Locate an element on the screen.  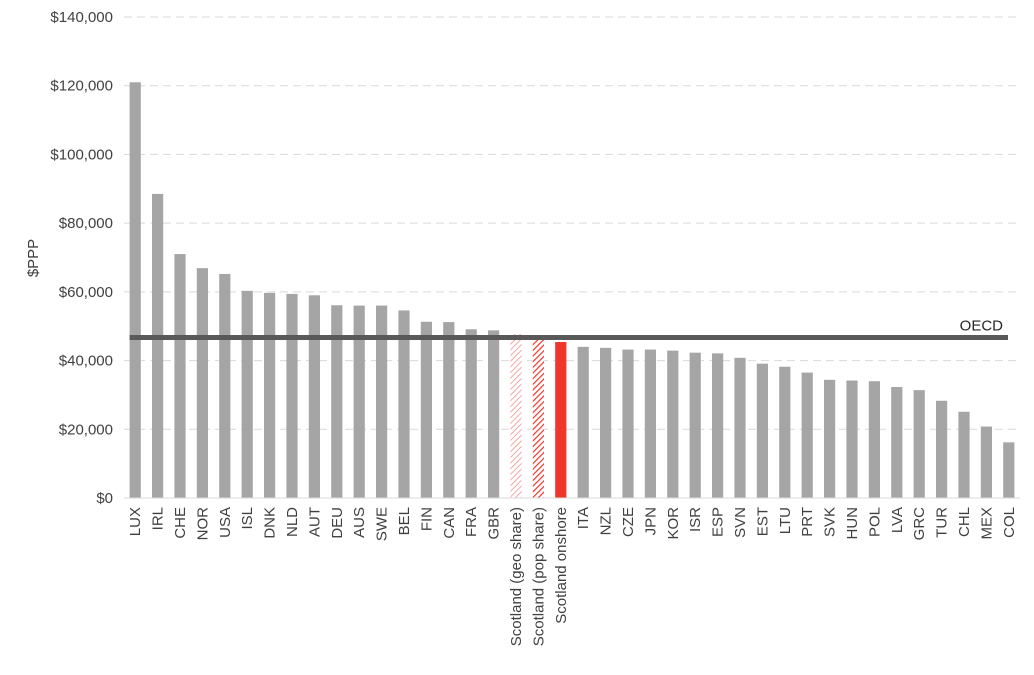
category-label: ESP is located at coordinates (718, 522).